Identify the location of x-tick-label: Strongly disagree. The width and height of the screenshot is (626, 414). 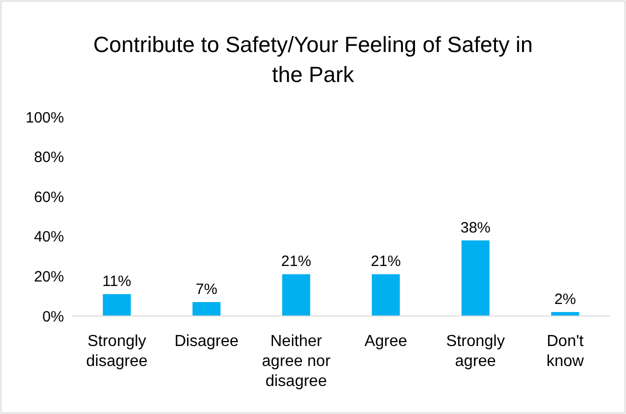
(117, 351).